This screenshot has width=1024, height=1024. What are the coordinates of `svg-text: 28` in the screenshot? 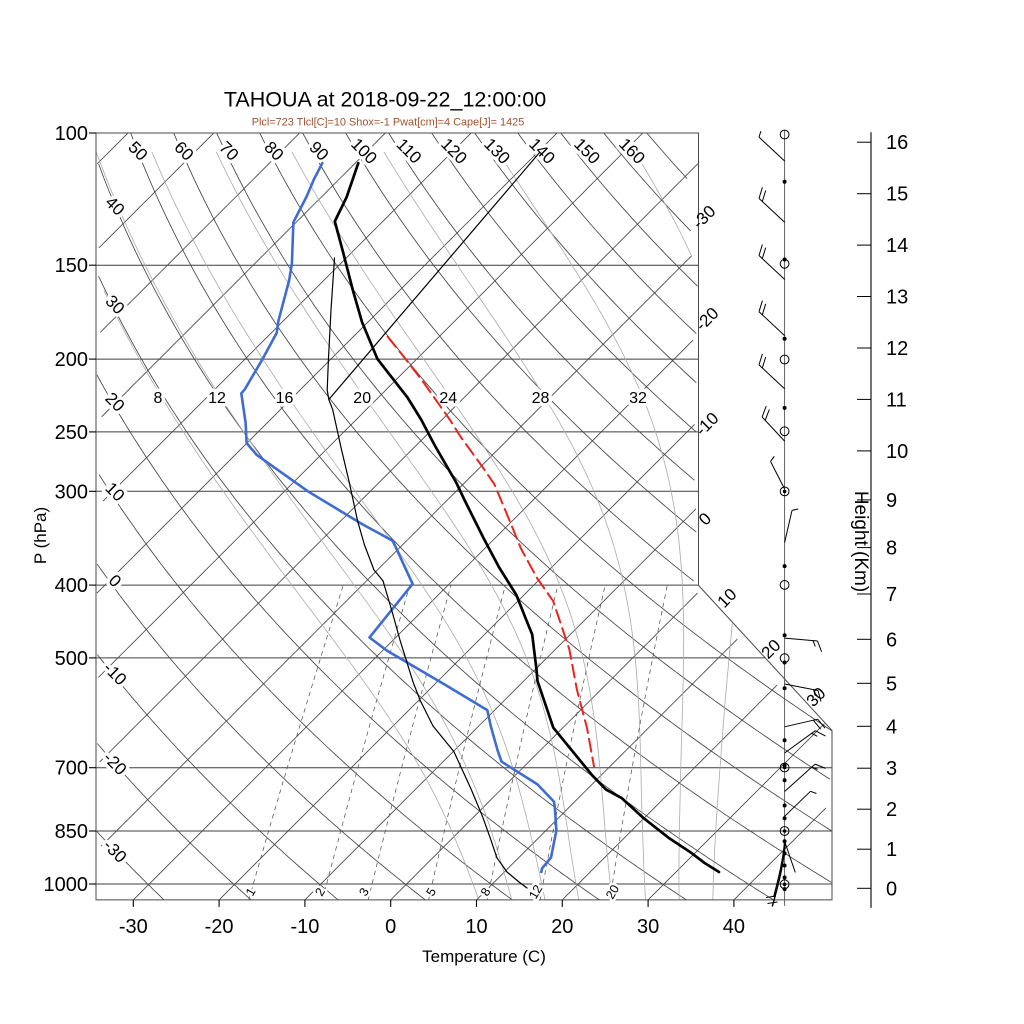 It's located at (541, 398).